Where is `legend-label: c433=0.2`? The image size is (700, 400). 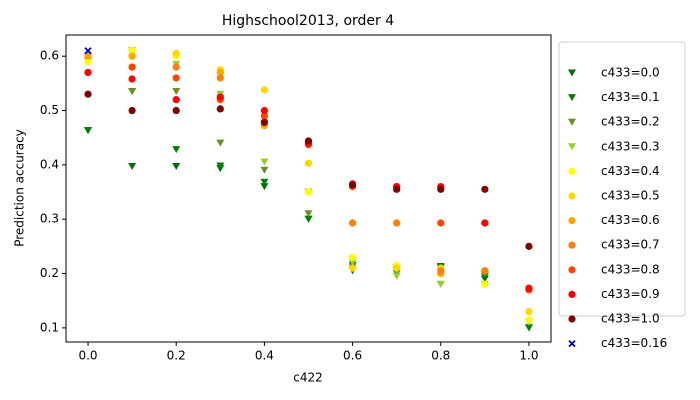
legend-label: c433=0.2 is located at coordinates (630, 122).